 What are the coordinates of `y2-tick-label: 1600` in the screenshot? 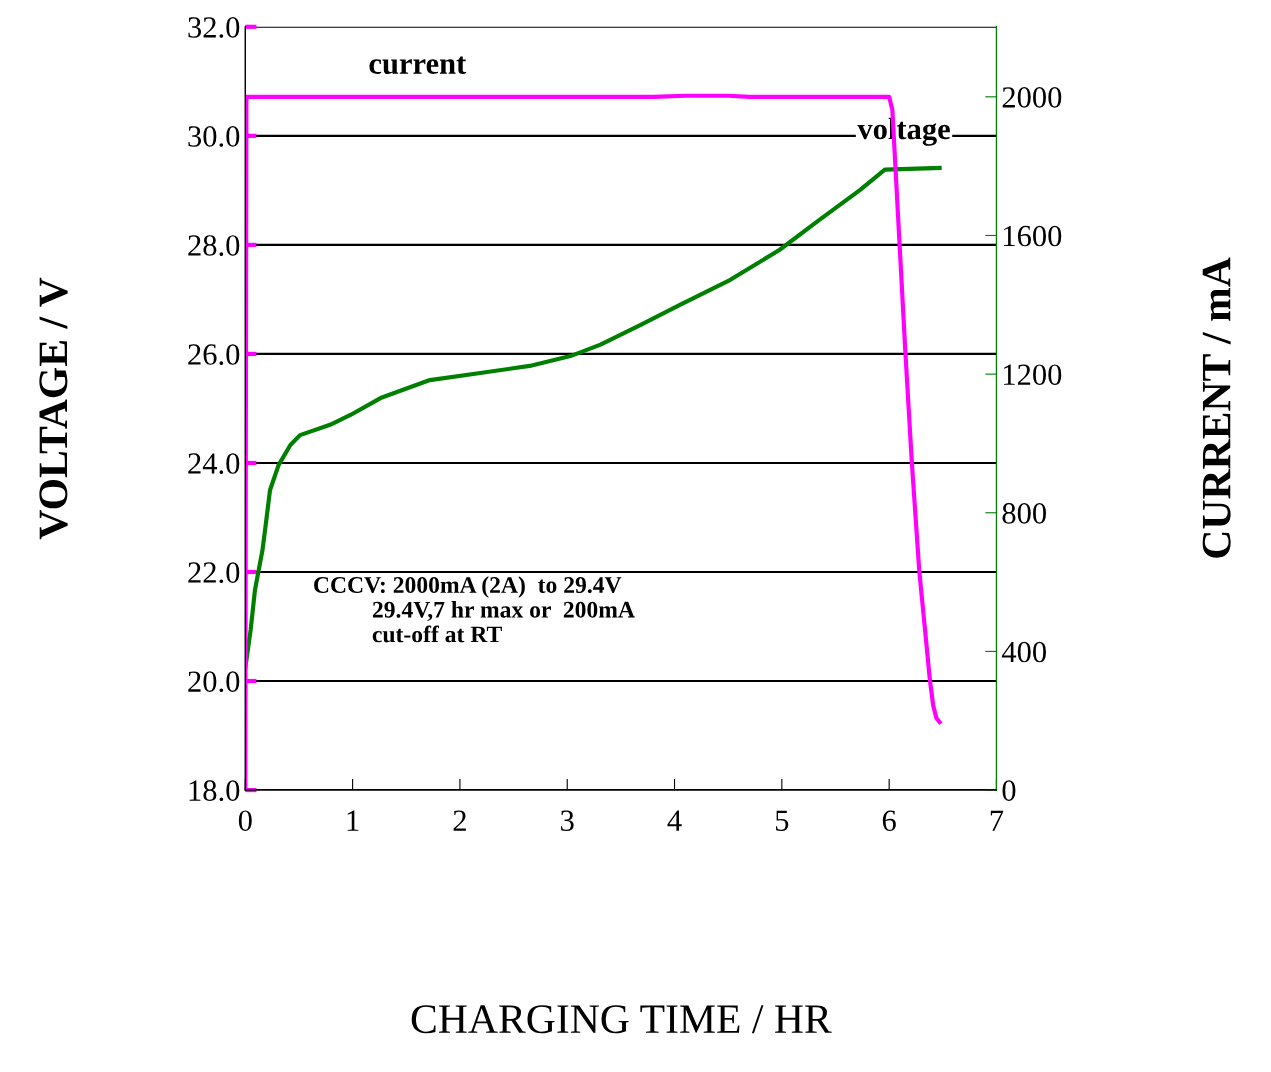 It's located at (1033, 236).